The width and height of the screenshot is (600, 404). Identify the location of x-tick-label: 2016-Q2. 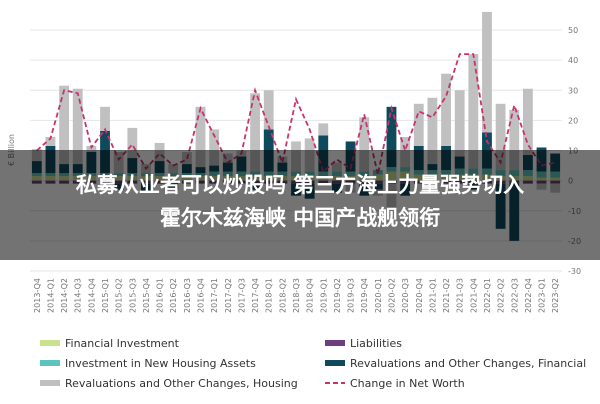
(173, 295).